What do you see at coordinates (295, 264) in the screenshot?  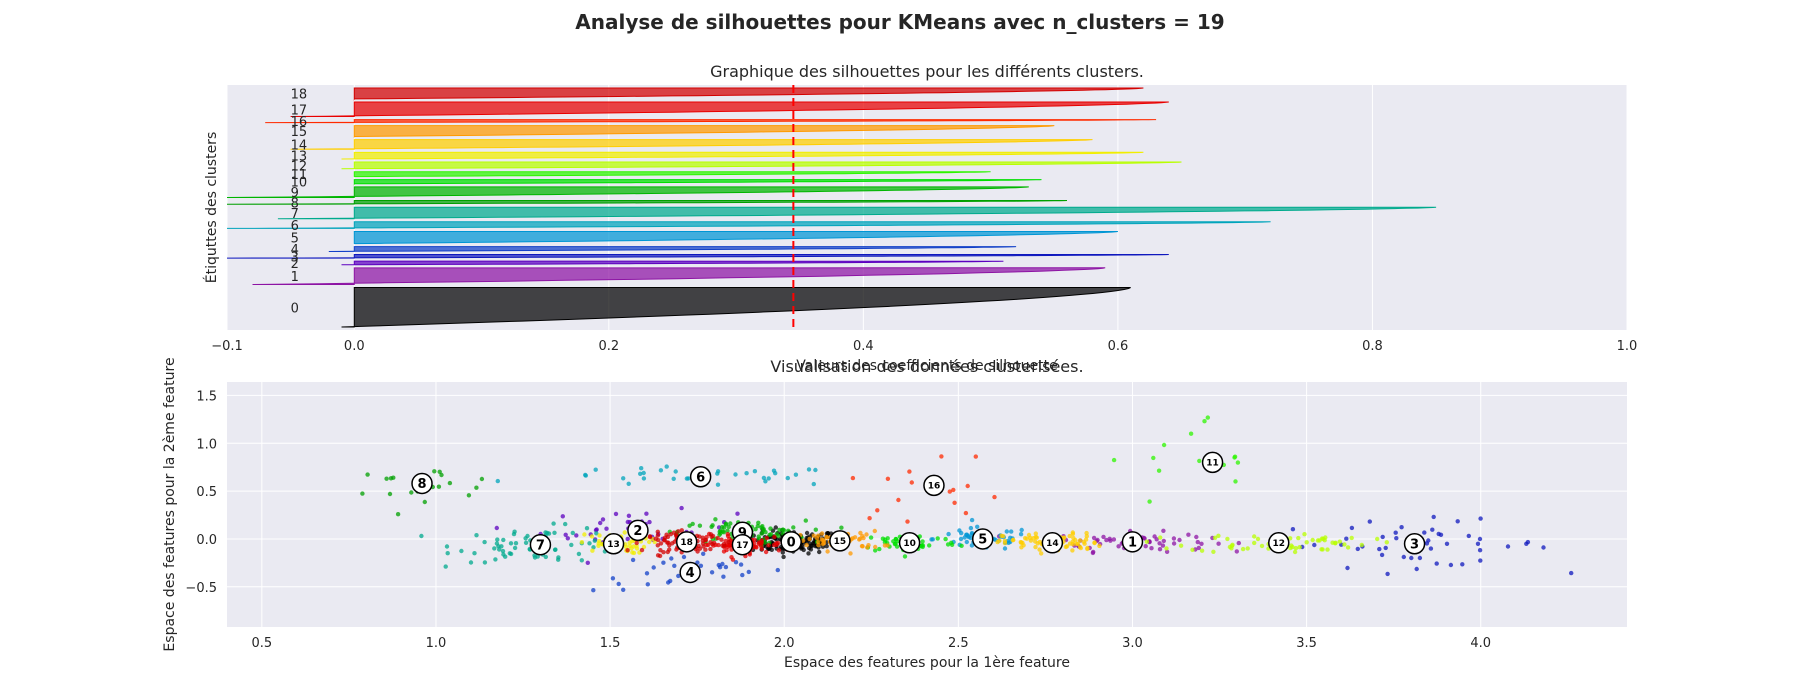 I see `silhouette-cluster-label: 2` at bounding box center [295, 264].